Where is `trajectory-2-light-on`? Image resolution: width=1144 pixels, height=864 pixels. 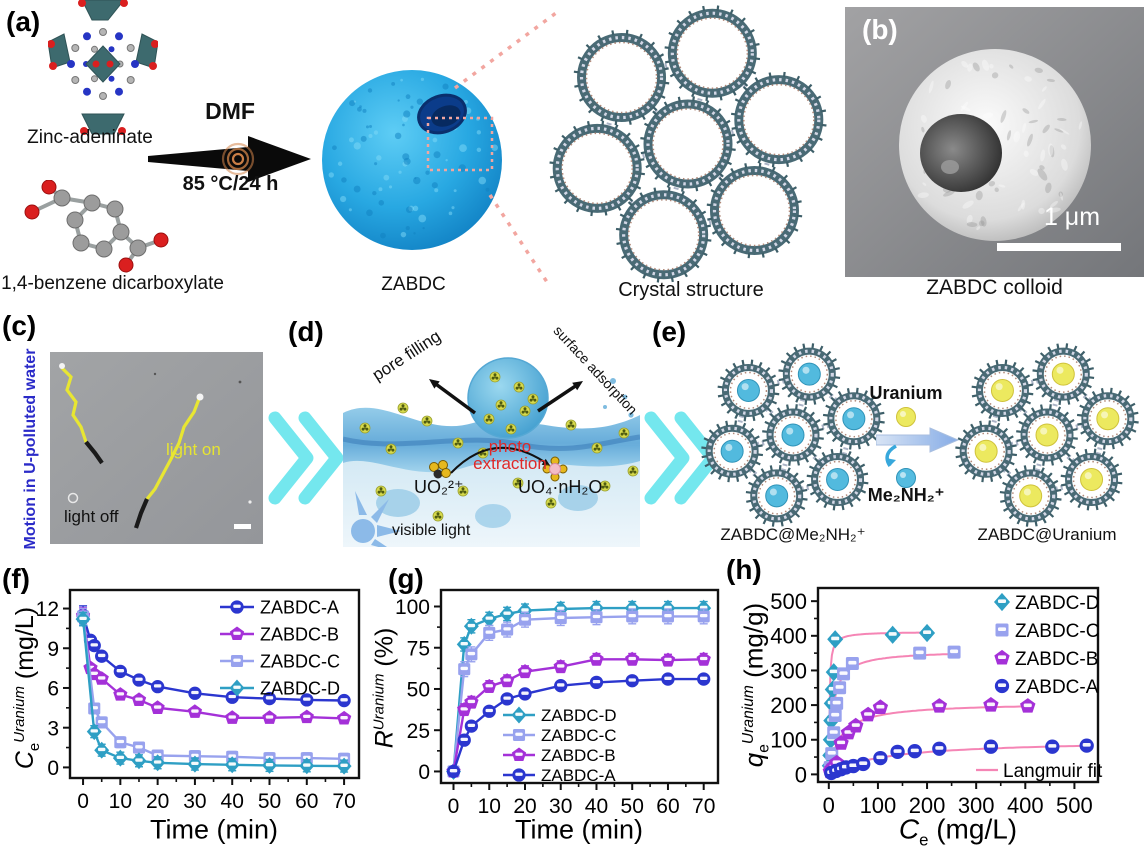
trajectory-2-light-on is located at coordinates (173, 449).